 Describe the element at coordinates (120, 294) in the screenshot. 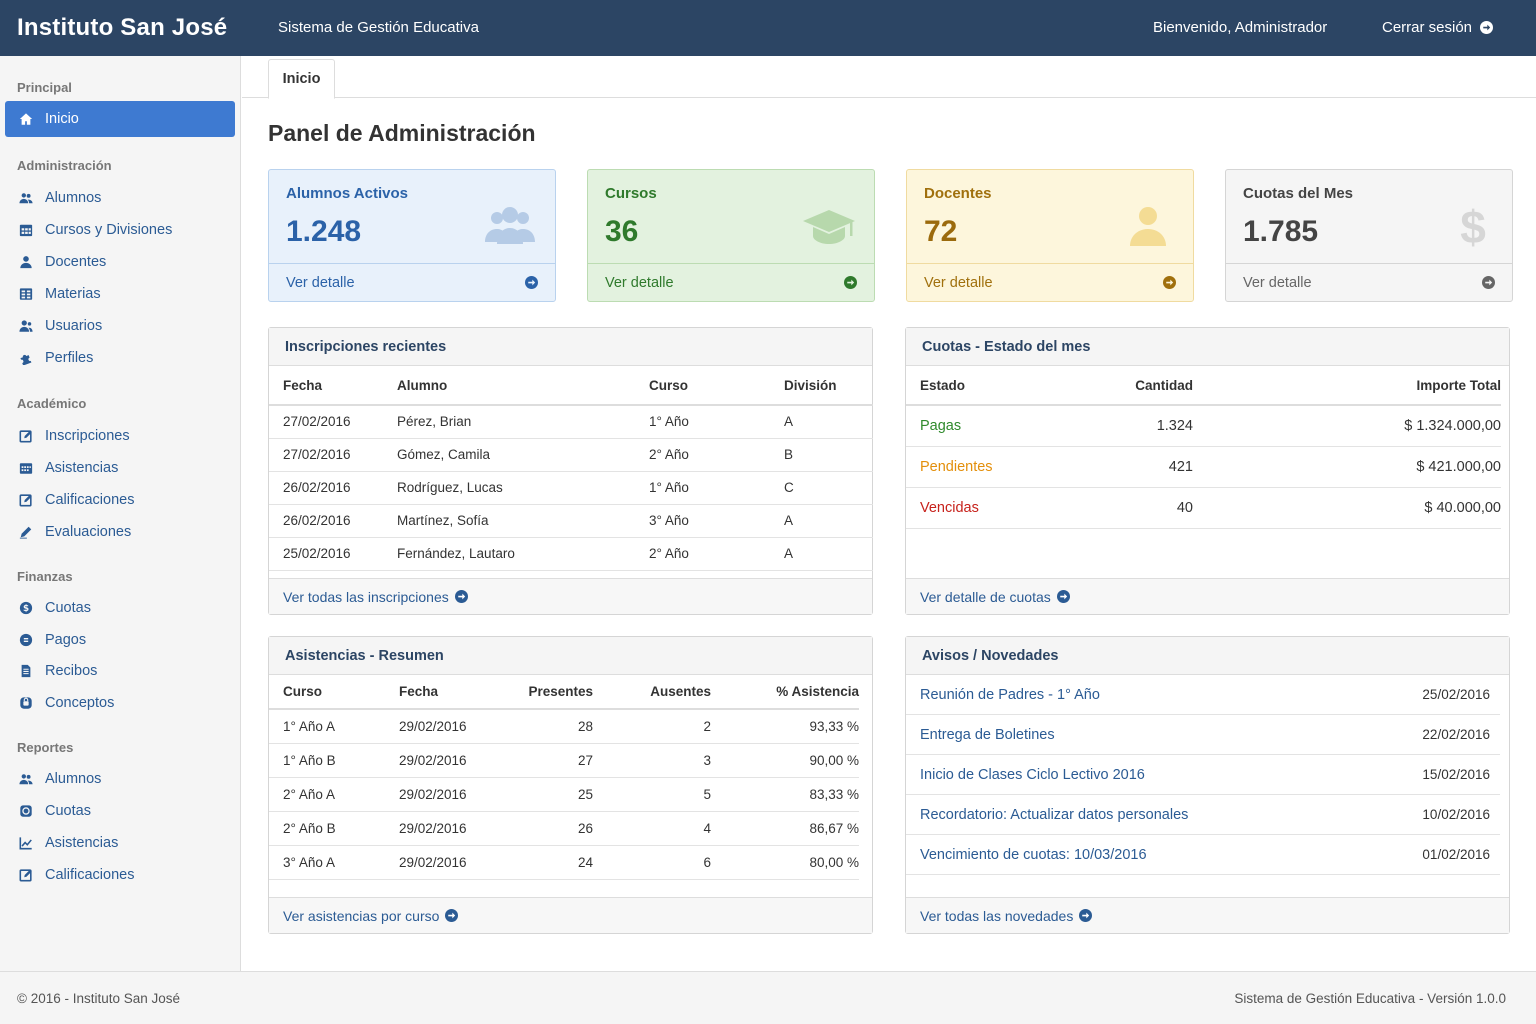

I see `sidebar-item-materias: Materias` at that location.